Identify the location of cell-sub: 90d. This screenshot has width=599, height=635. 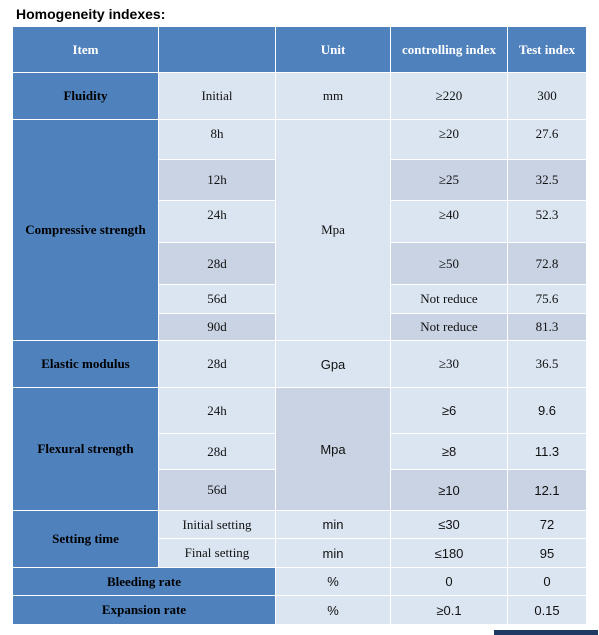
(217, 327).